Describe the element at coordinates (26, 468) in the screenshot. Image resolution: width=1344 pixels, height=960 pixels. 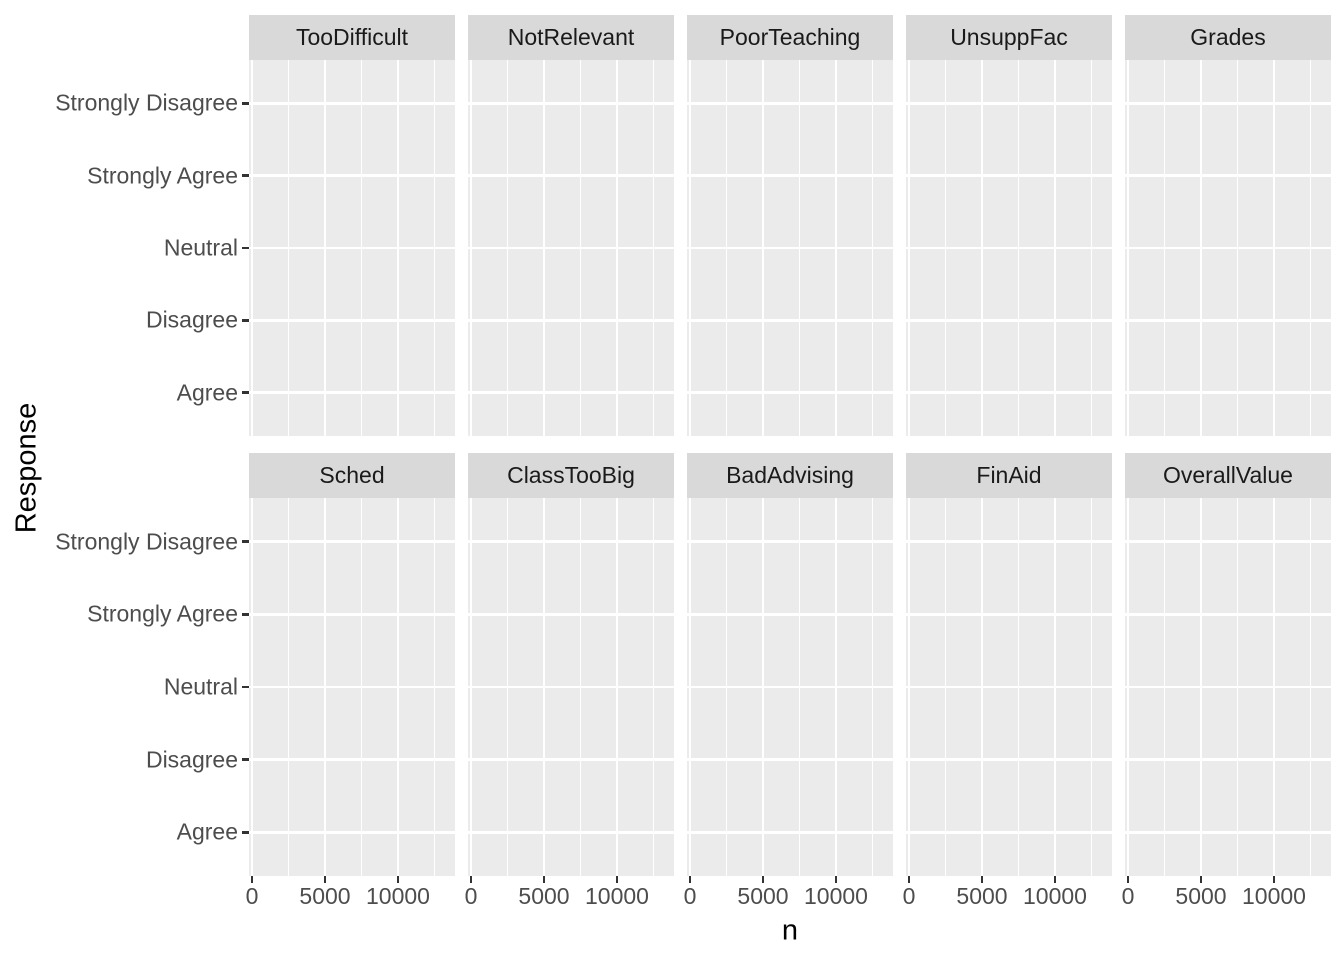
I see `y-axis-title: Response` at that location.